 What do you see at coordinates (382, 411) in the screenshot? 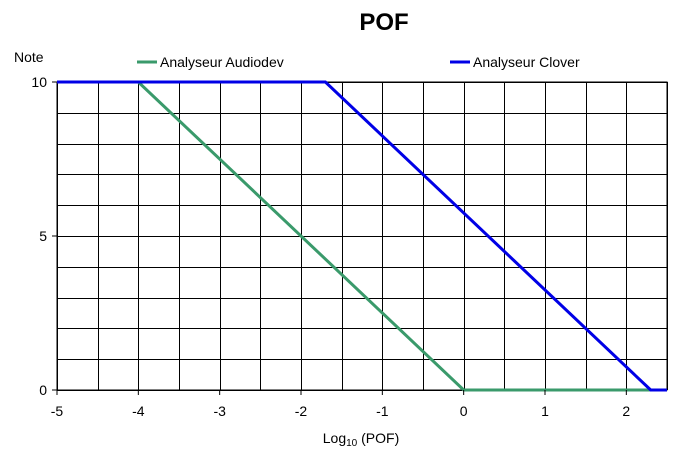
I see `x-tick-label: -1` at bounding box center [382, 411].